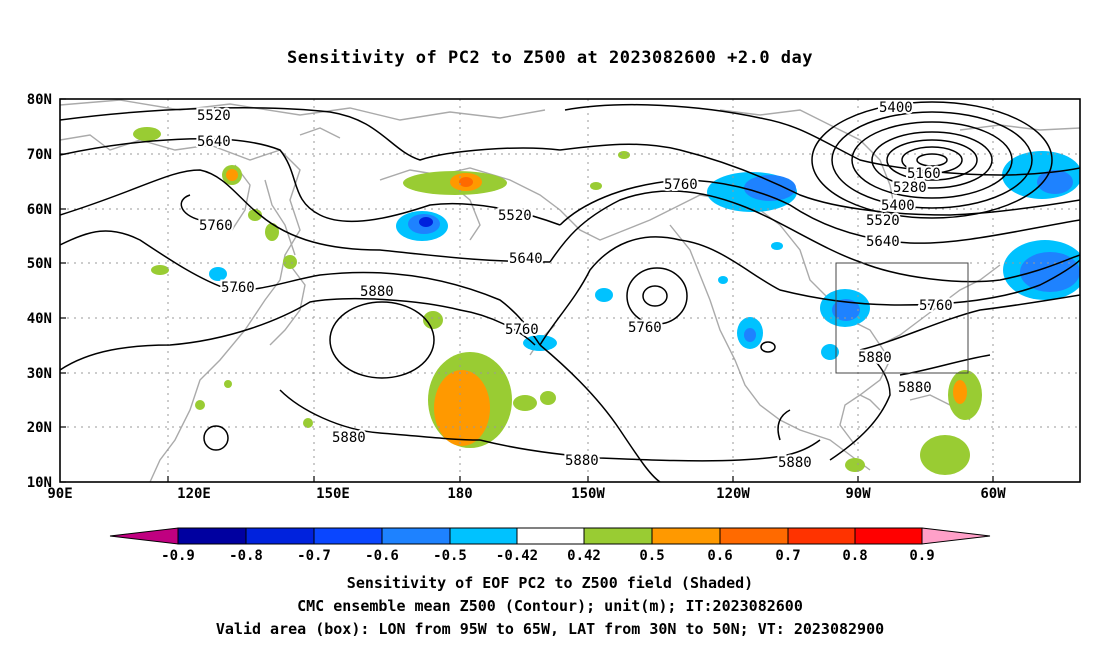  Describe the element at coordinates (39, 100) in the screenshot. I see `lat-label: 80N` at that location.